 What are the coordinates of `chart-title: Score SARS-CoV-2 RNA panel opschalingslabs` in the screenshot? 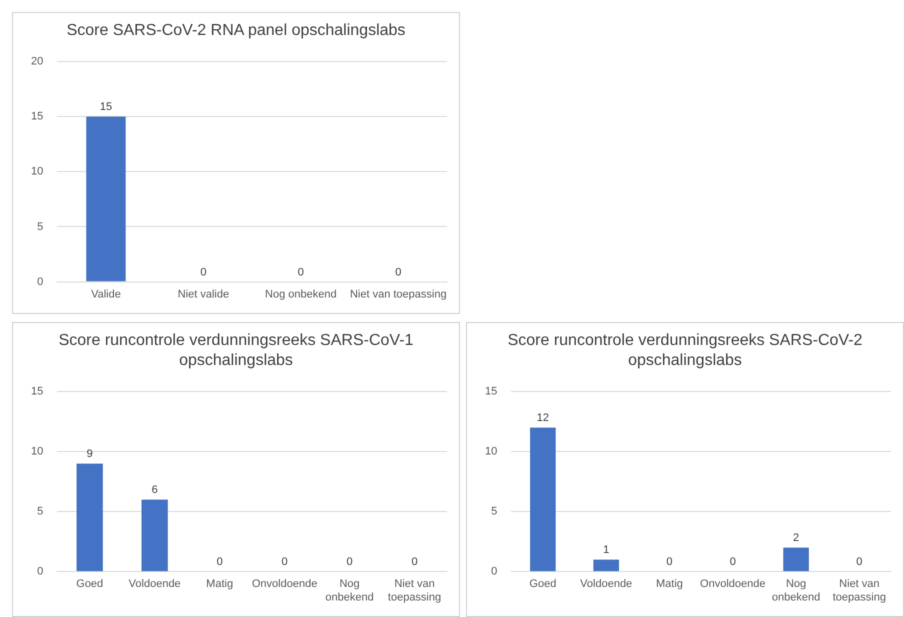 It's located at (236, 31).